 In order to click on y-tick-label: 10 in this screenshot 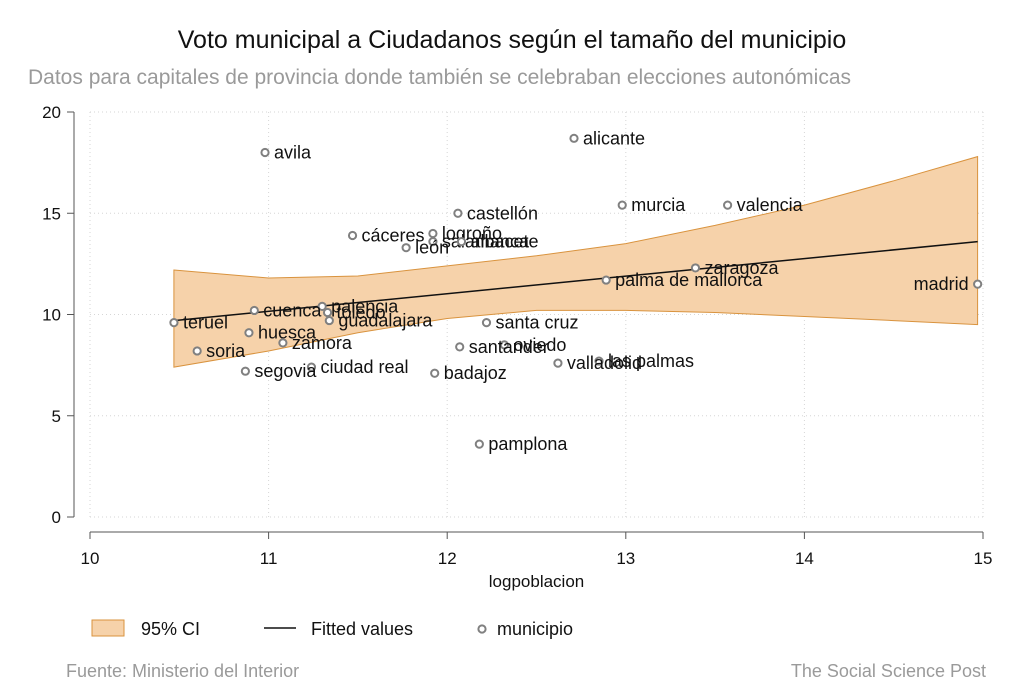, I will do `click(51, 315)`.